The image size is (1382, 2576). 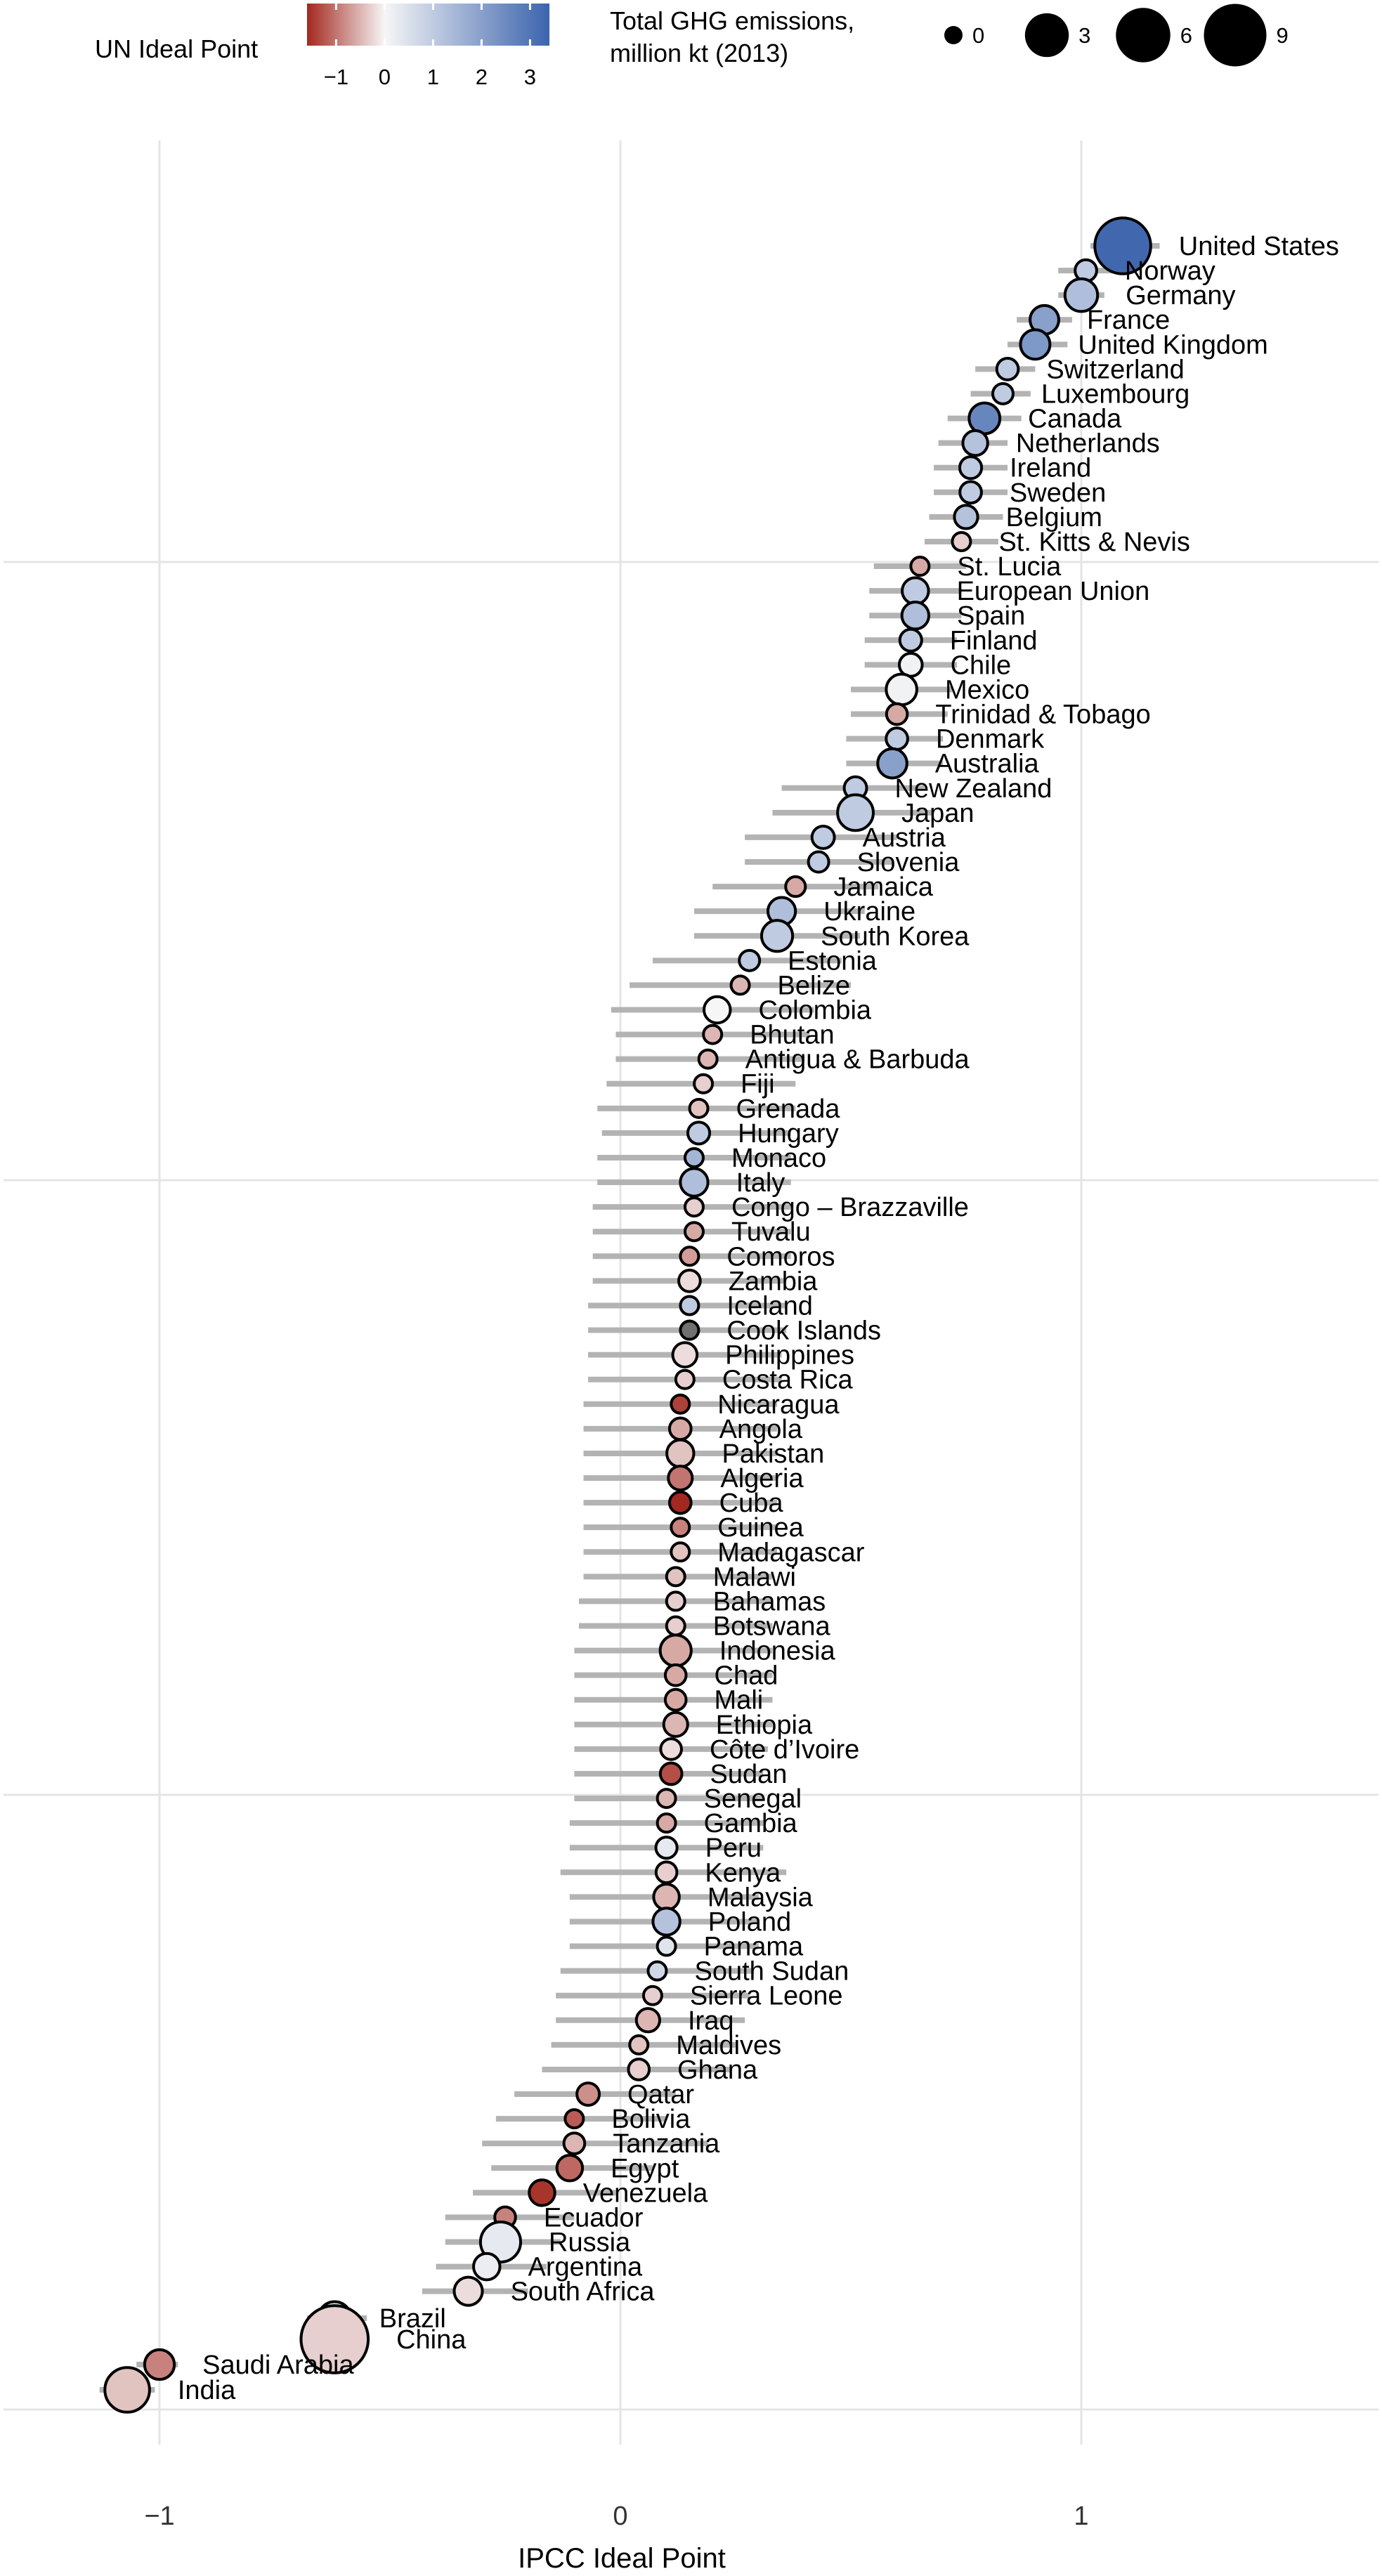 I want to click on label-brazil: Brazil, so click(x=413, y=2319).